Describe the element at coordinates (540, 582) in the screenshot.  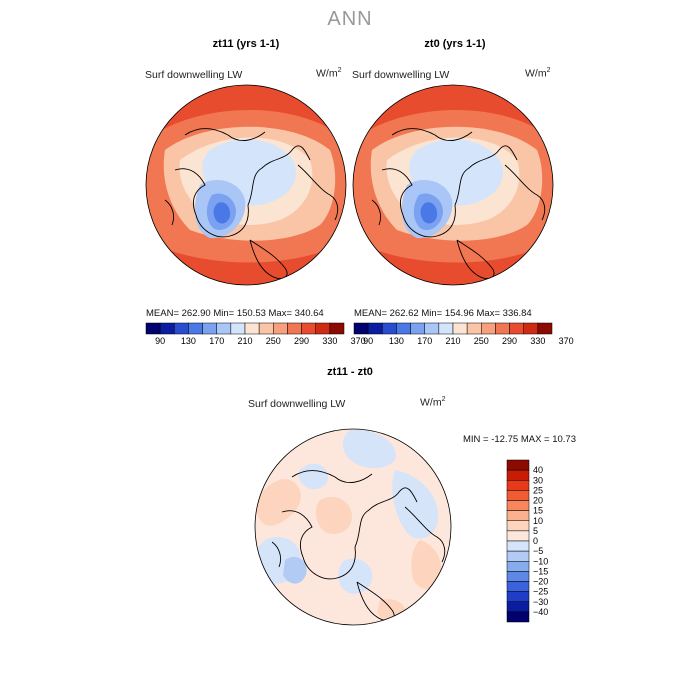
I see `panel-3-colorbar-tick-label: −20` at that location.